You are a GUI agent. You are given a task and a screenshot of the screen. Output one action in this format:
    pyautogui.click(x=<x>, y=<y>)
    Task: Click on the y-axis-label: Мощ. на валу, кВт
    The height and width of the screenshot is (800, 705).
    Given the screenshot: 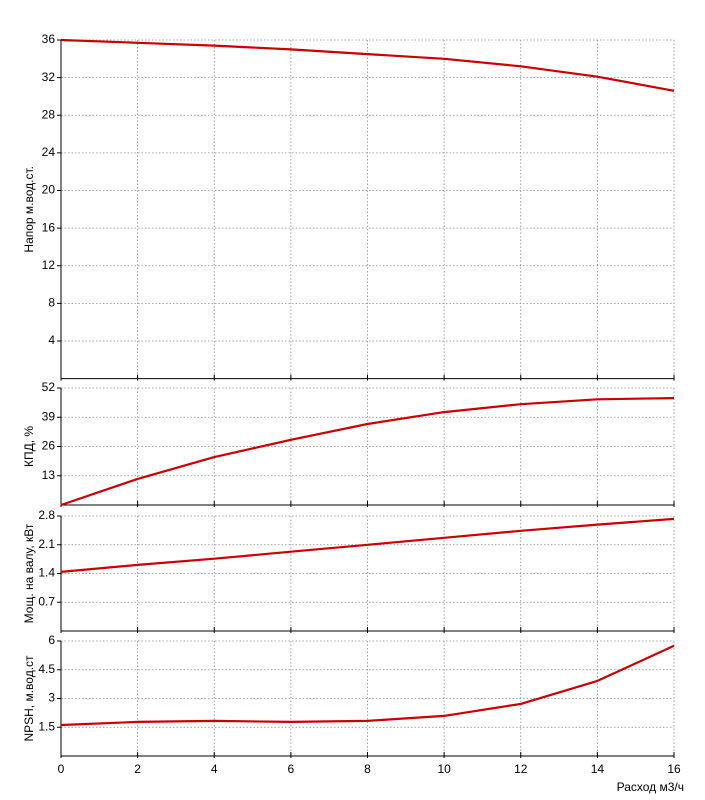 What is the action you would take?
    pyautogui.click(x=29, y=573)
    